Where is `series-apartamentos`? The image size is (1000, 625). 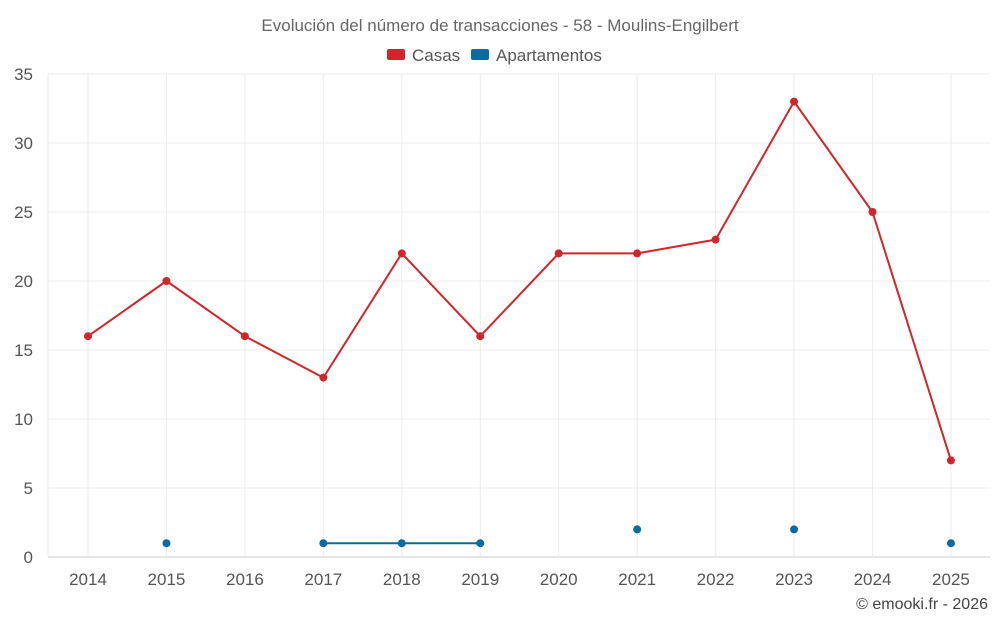
series-apartamentos is located at coordinates (558, 536).